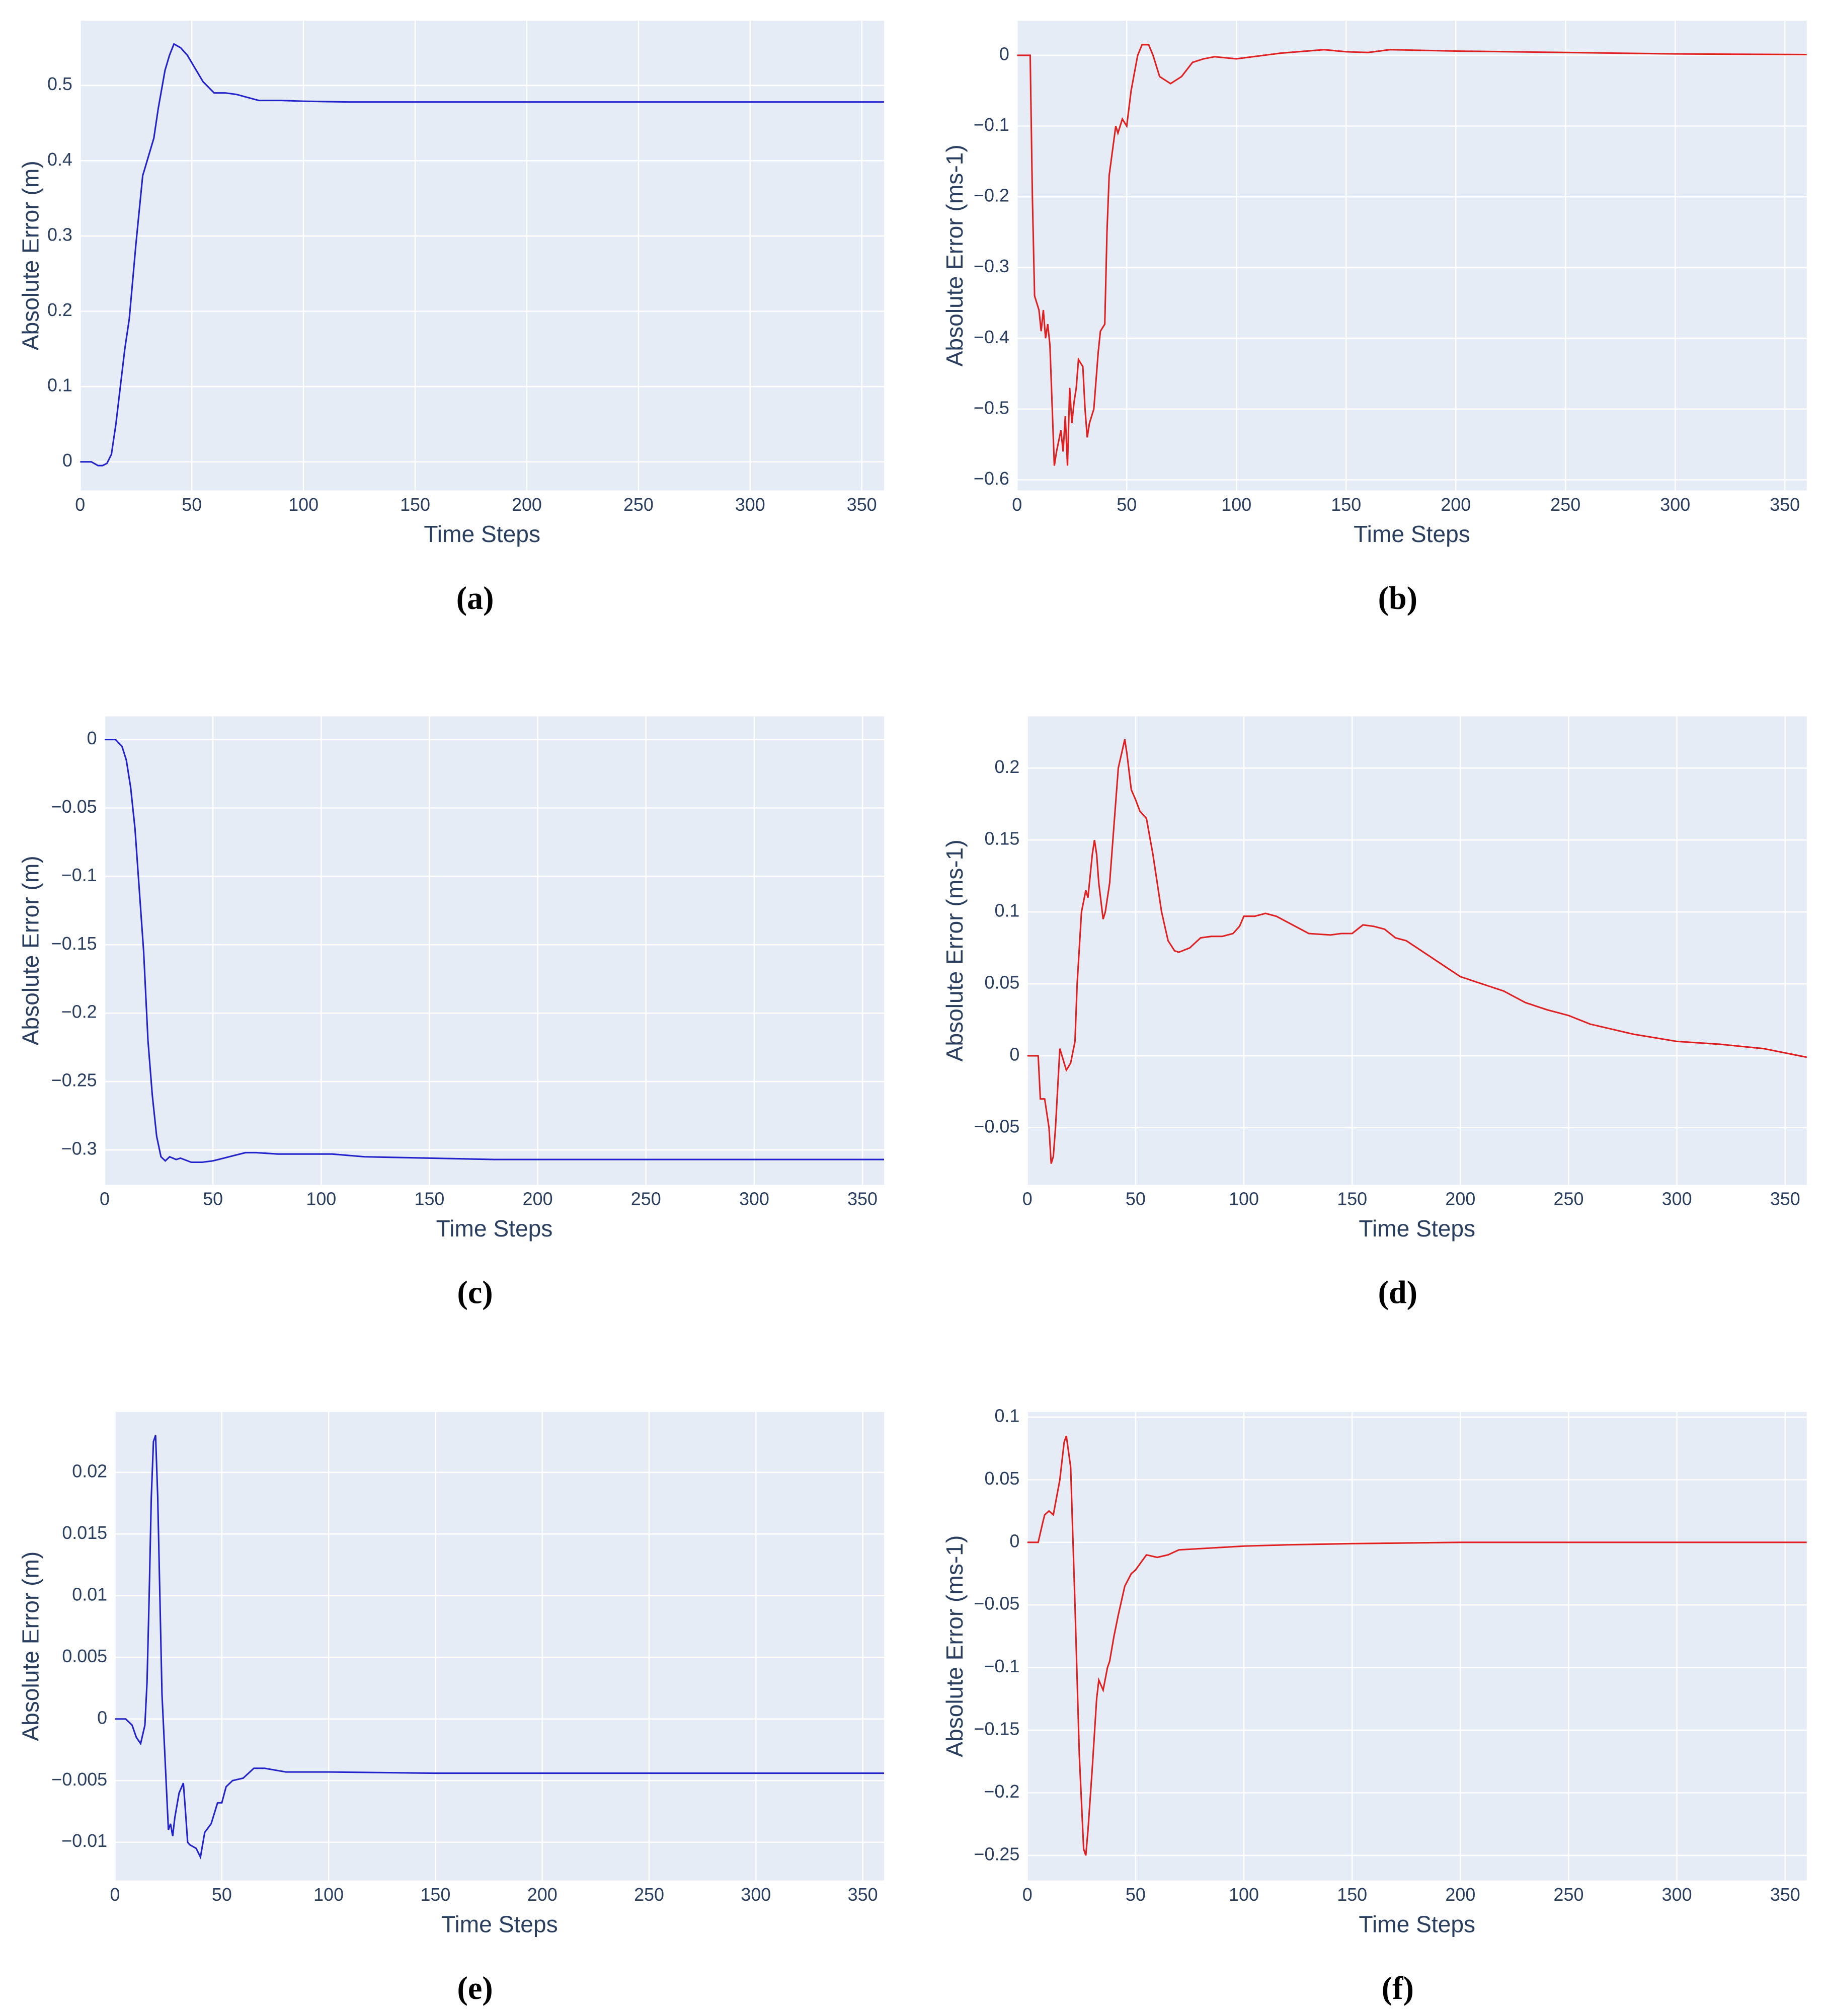 The image size is (1825, 2016). Describe the element at coordinates (84, 1656) in the screenshot. I see `y-tick-label: 0.005` at that location.